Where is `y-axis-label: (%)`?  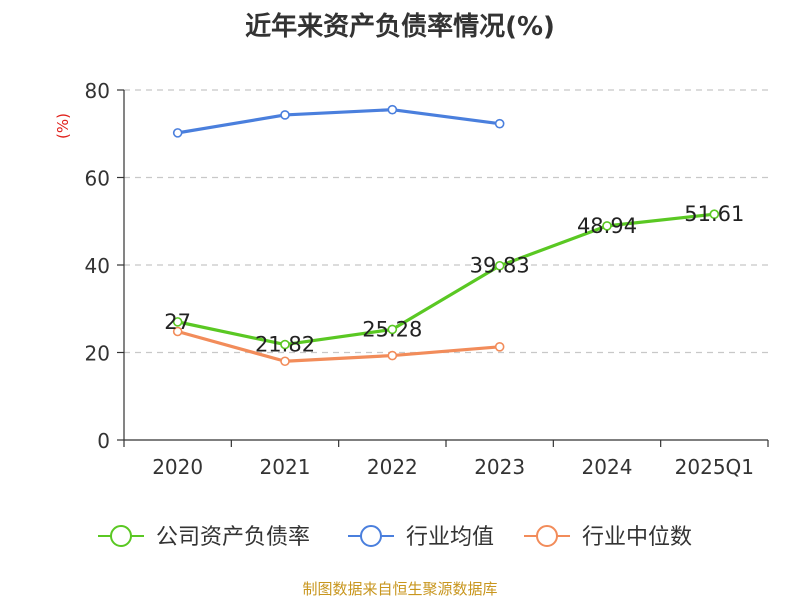
y-axis-label: (%) is located at coordinates (63, 126).